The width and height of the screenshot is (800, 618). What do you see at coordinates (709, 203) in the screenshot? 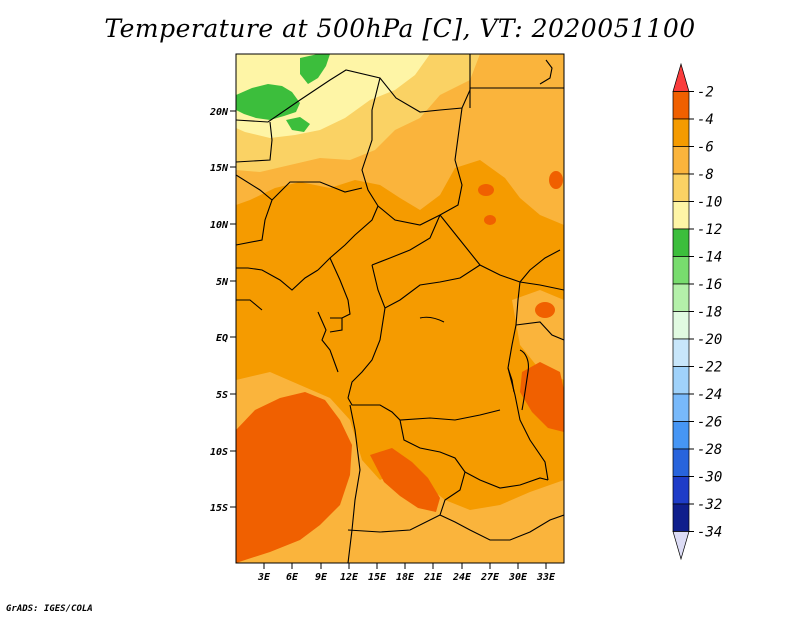
I see `colorbar-label: -10` at bounding box center [709, 203].